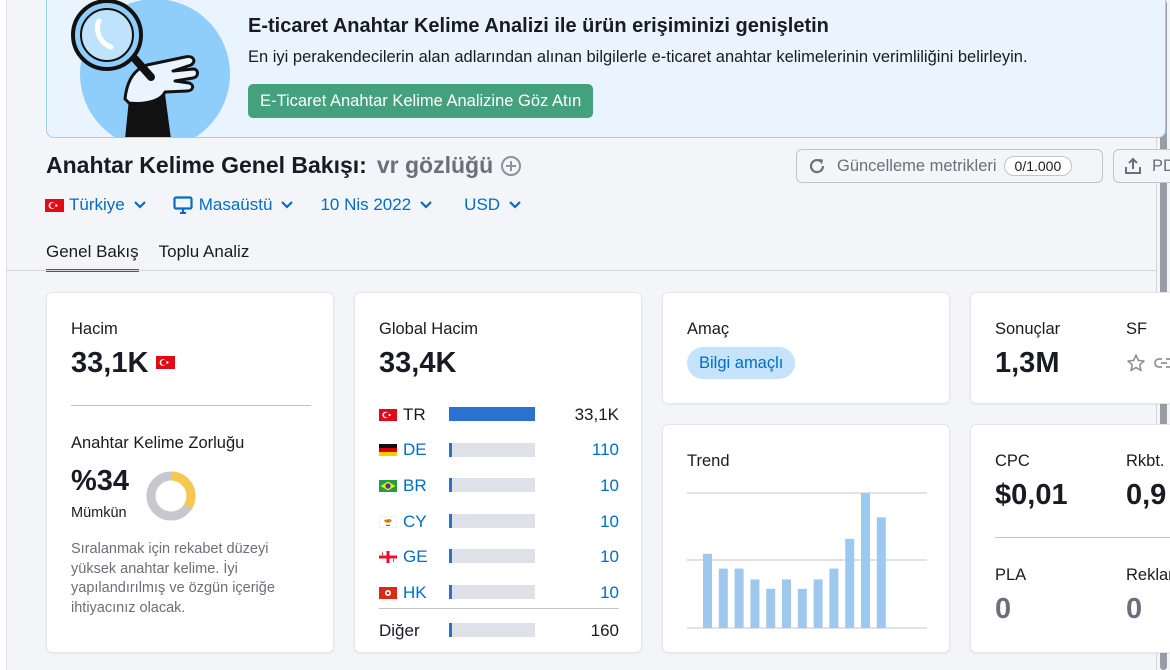  Describe the element at coordinates (596, 414) in the screenshot. I see `country-volume: 33,1K` at that location.